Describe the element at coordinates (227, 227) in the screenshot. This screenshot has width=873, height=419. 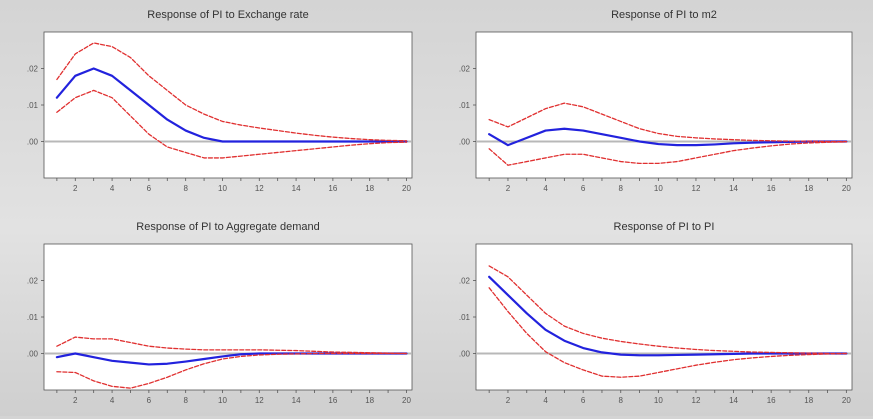
I see `chart-title: Response of PI to Aggregate demand` at that location.